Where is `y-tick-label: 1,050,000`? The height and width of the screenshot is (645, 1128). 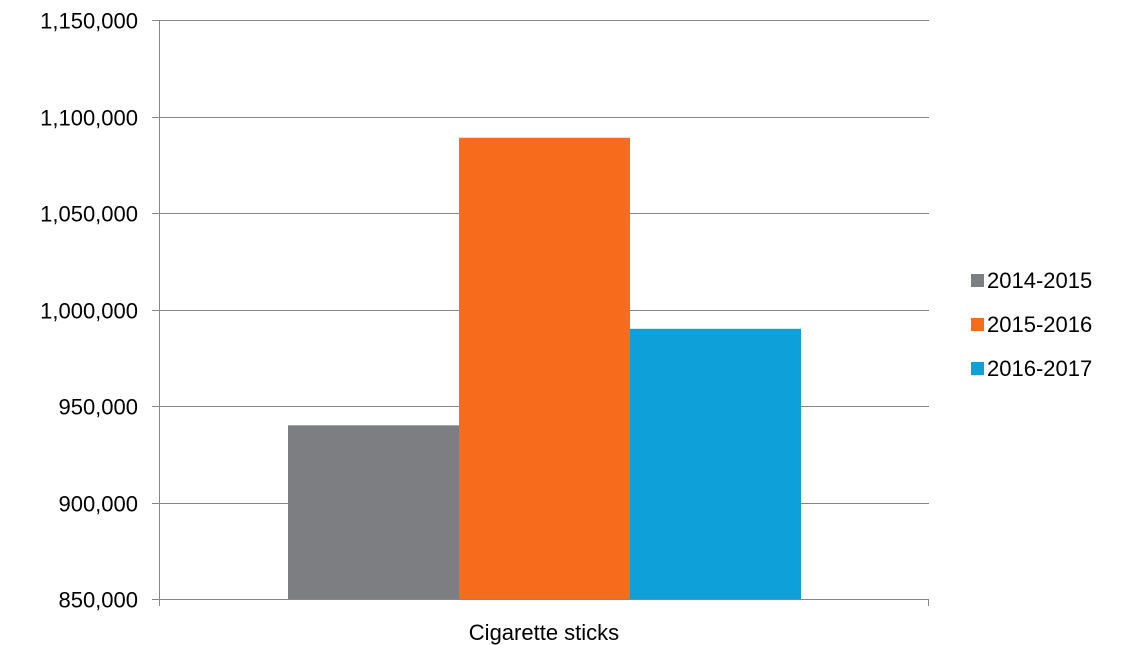 y-tick-label: 1,050,000 is located at coordinates (89, 214).